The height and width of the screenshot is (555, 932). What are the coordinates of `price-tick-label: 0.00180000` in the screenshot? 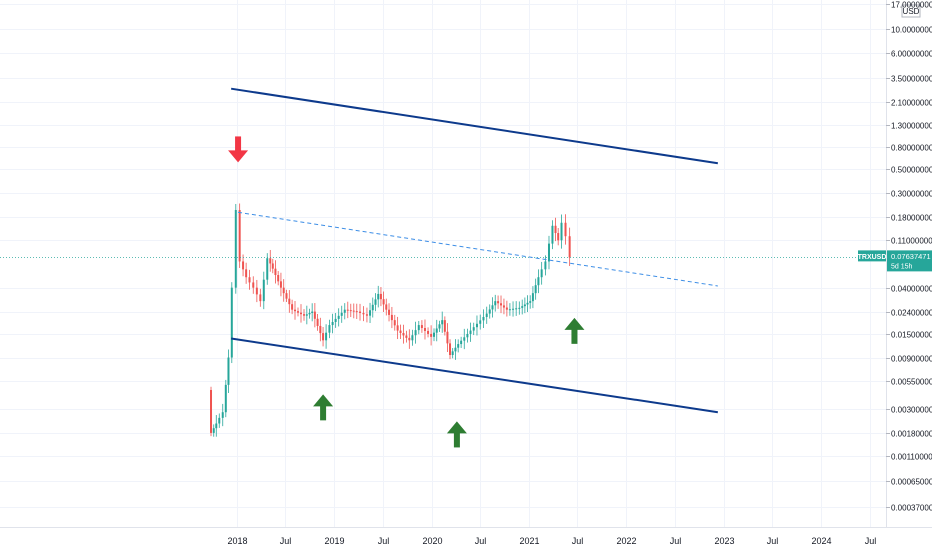 It's located at (911, 434).